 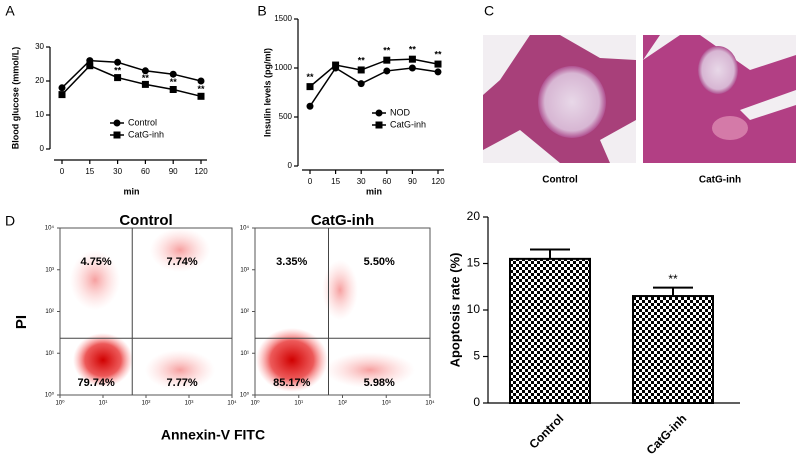 What do you see at coordinates (283, 18) in the screenshot?
I see `y-tick-label: 1500` at bounding box center [283, 18].